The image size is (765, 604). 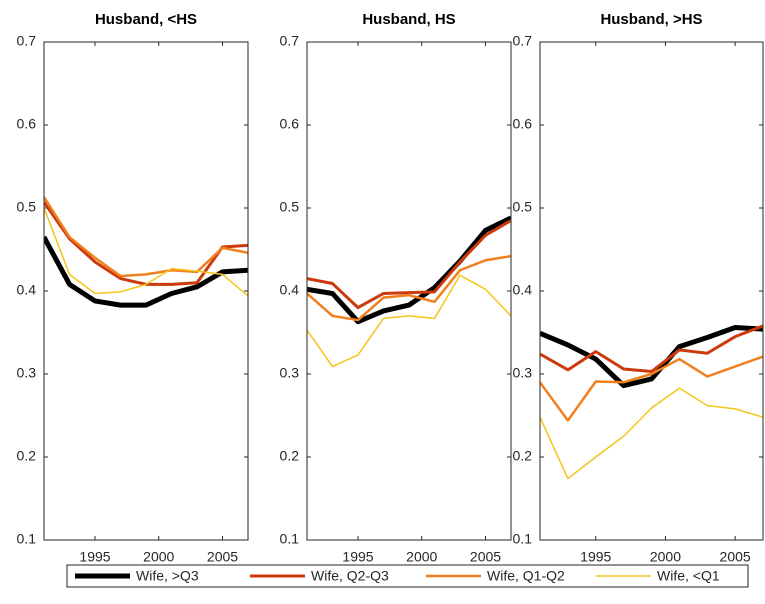 What do you see at coordinates (408, 19) in the screenshot?
I see `chart-title: Husband, HS` at bounding box center [408, 19].